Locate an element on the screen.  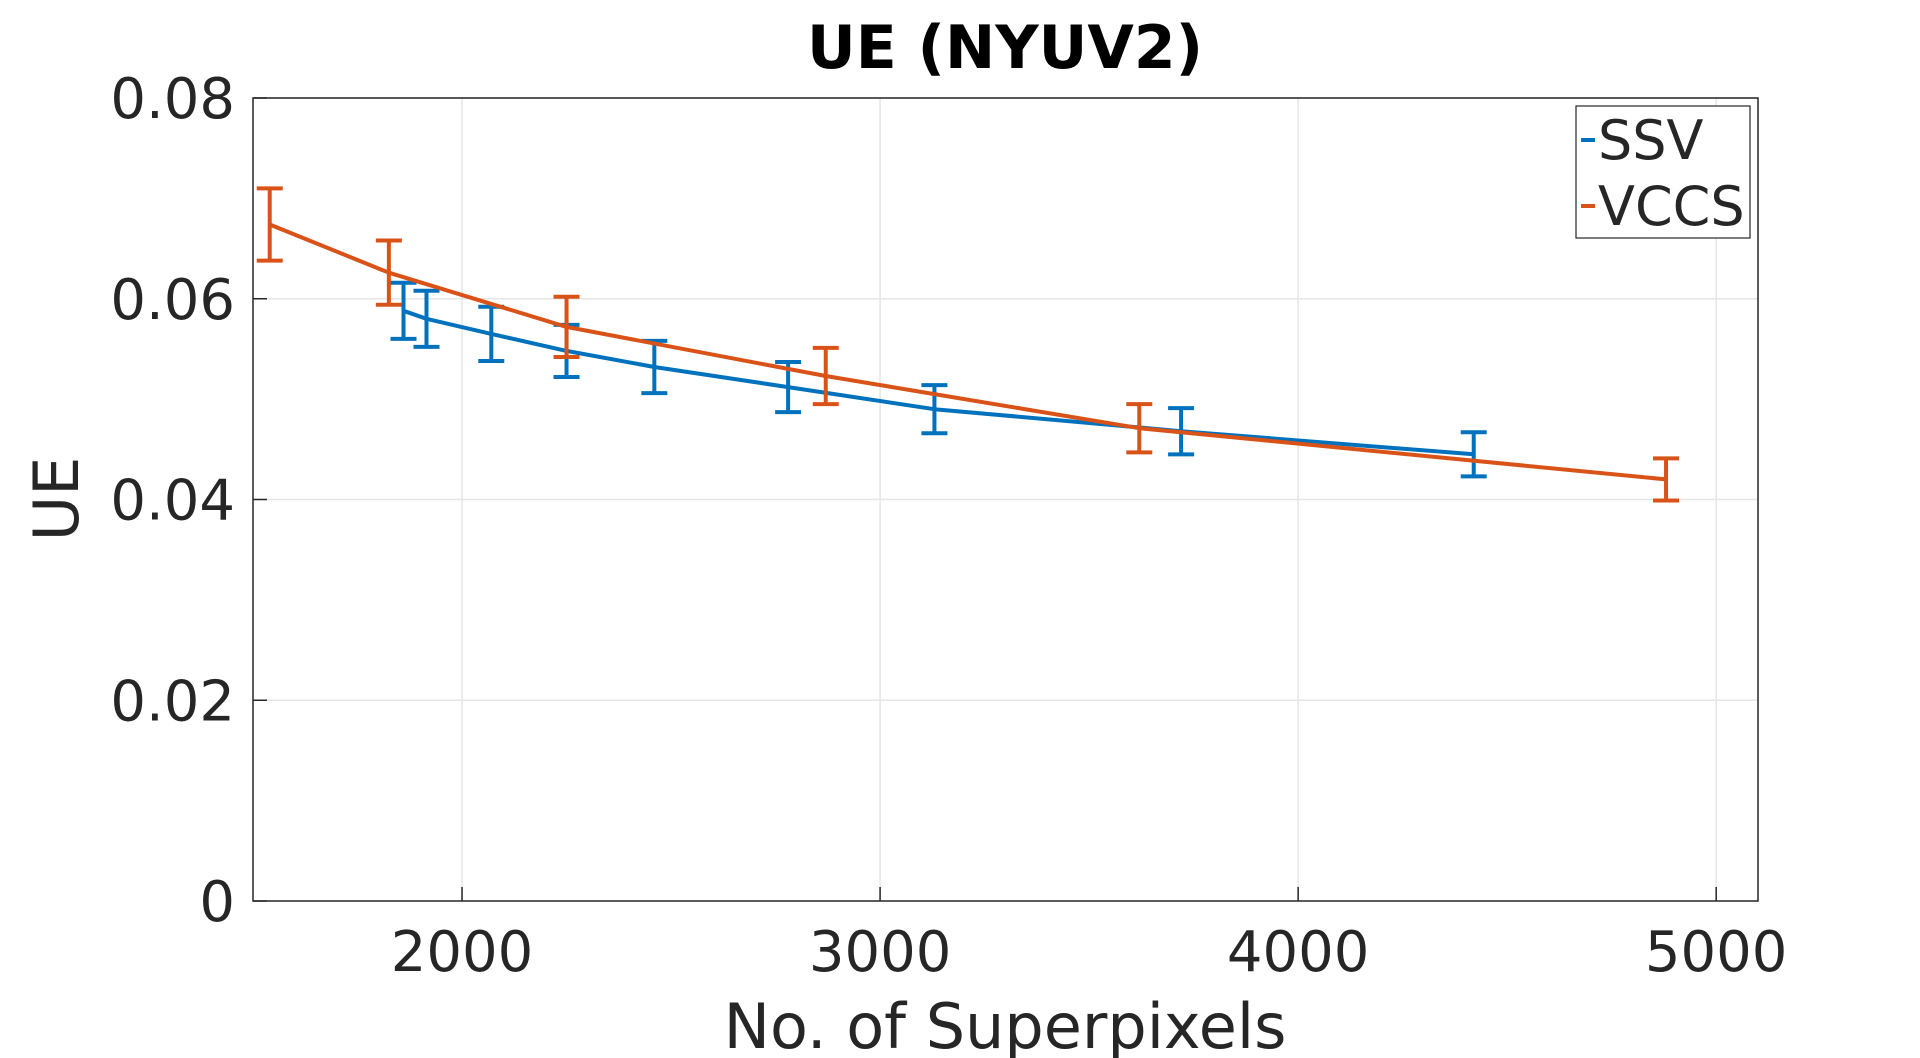
y-tick-label: 0.02 is located at coordinates (172, 701).